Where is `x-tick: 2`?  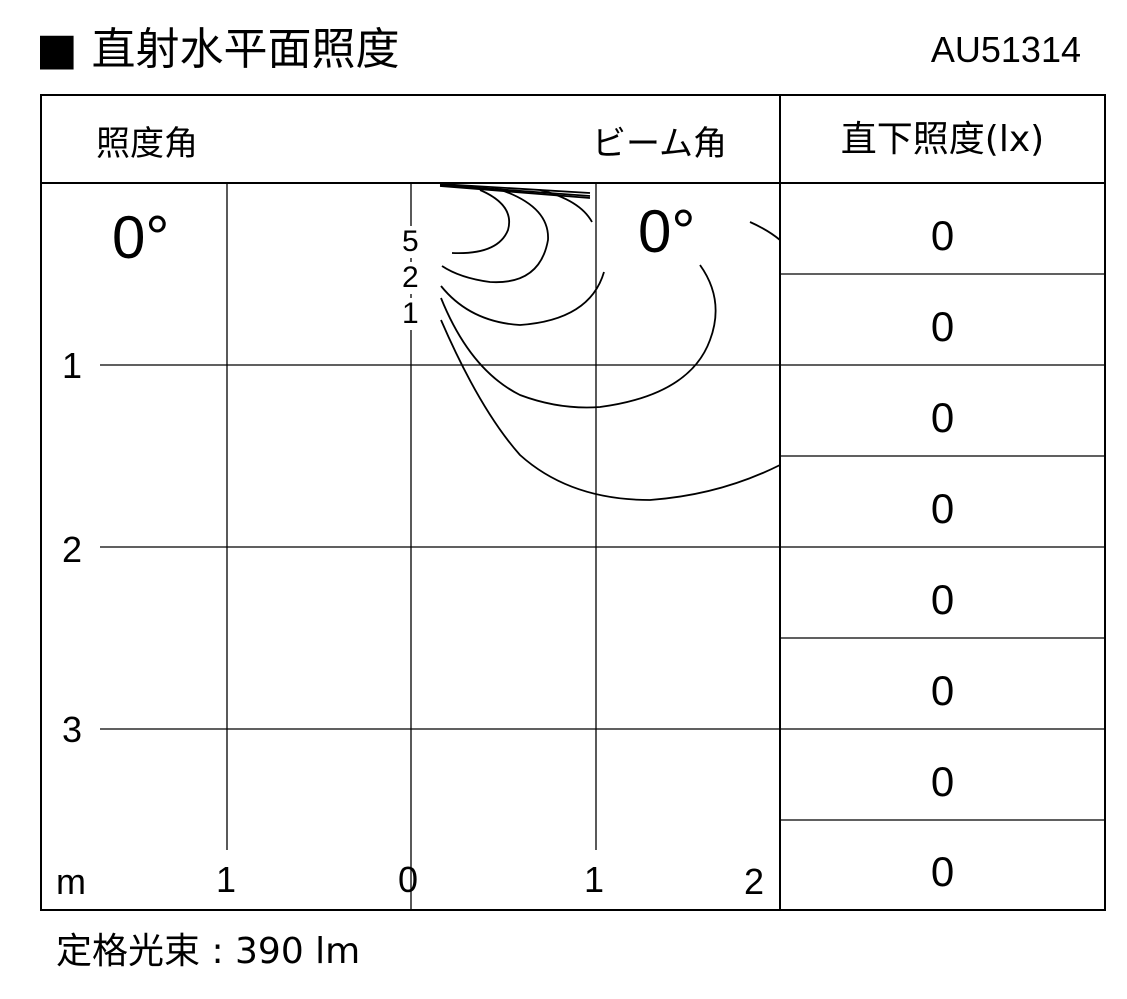 x-tick: 2 is located at coordinates (754, 881).